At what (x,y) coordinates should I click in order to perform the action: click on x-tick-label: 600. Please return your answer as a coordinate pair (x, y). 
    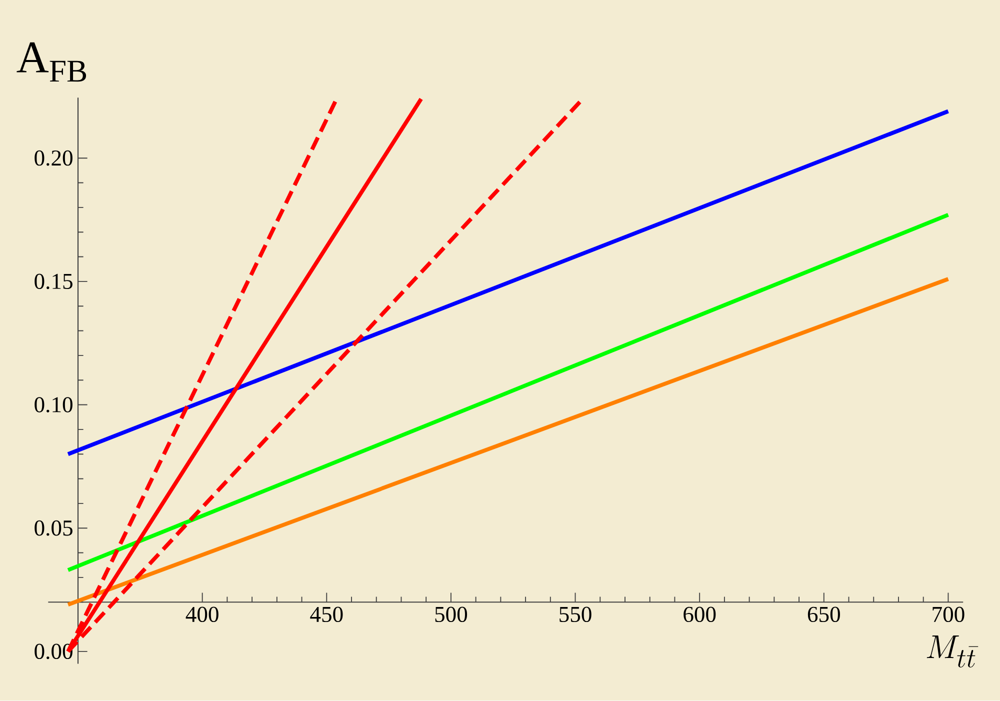
    Looking at the image, I should click on (700, 614).